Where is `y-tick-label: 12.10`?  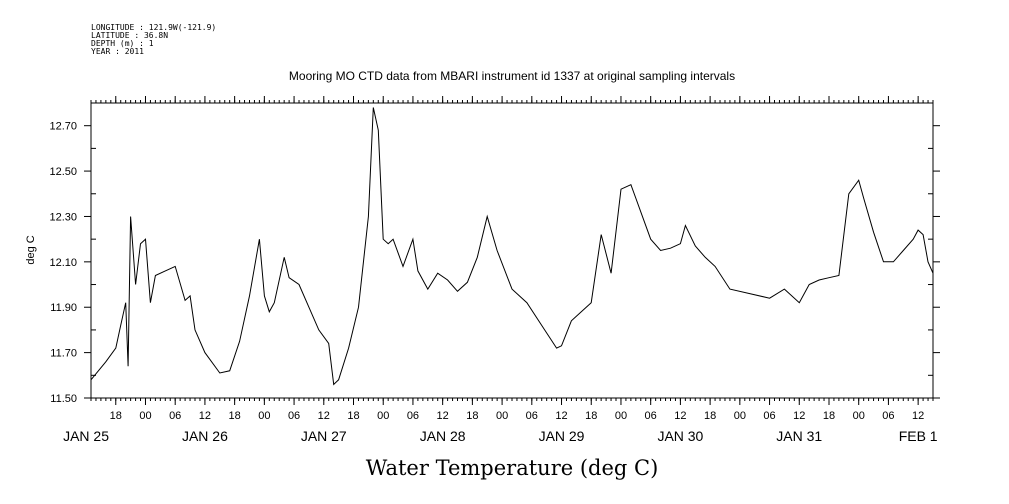
y-tick-label: 12.10 is located at coordinates (63, 263).